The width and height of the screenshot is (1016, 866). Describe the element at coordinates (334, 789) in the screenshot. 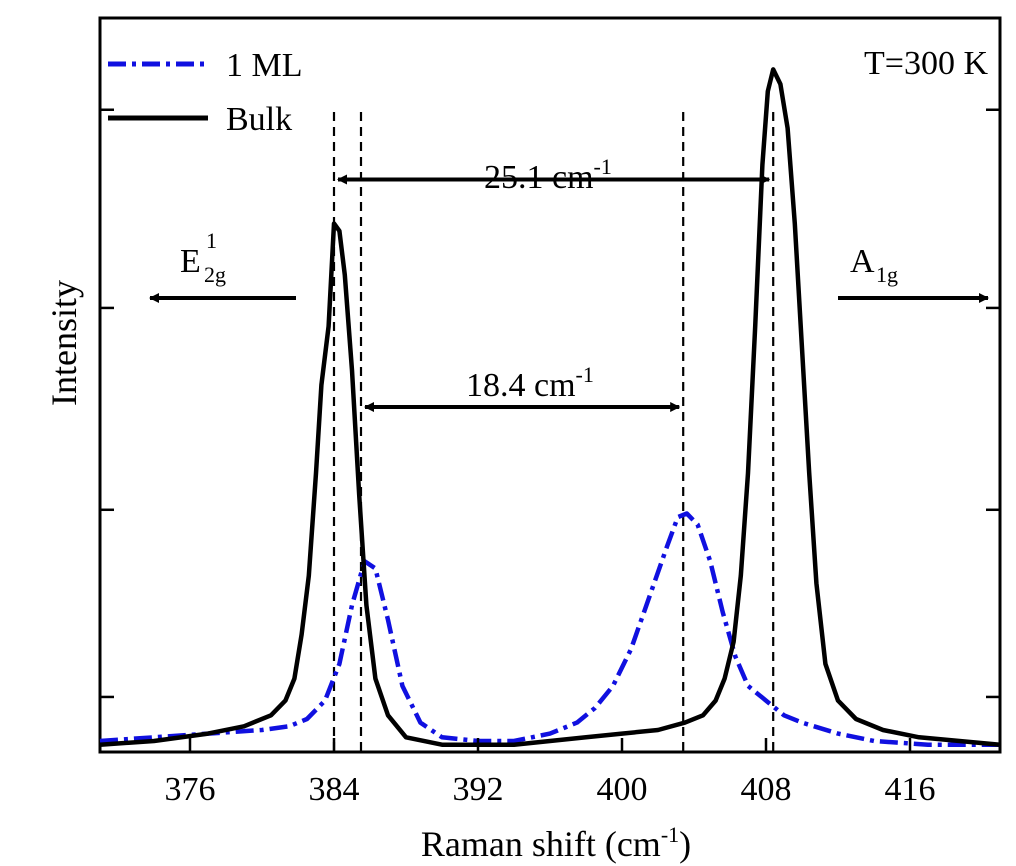

I see `x-tick-label-384: 384` at that location.